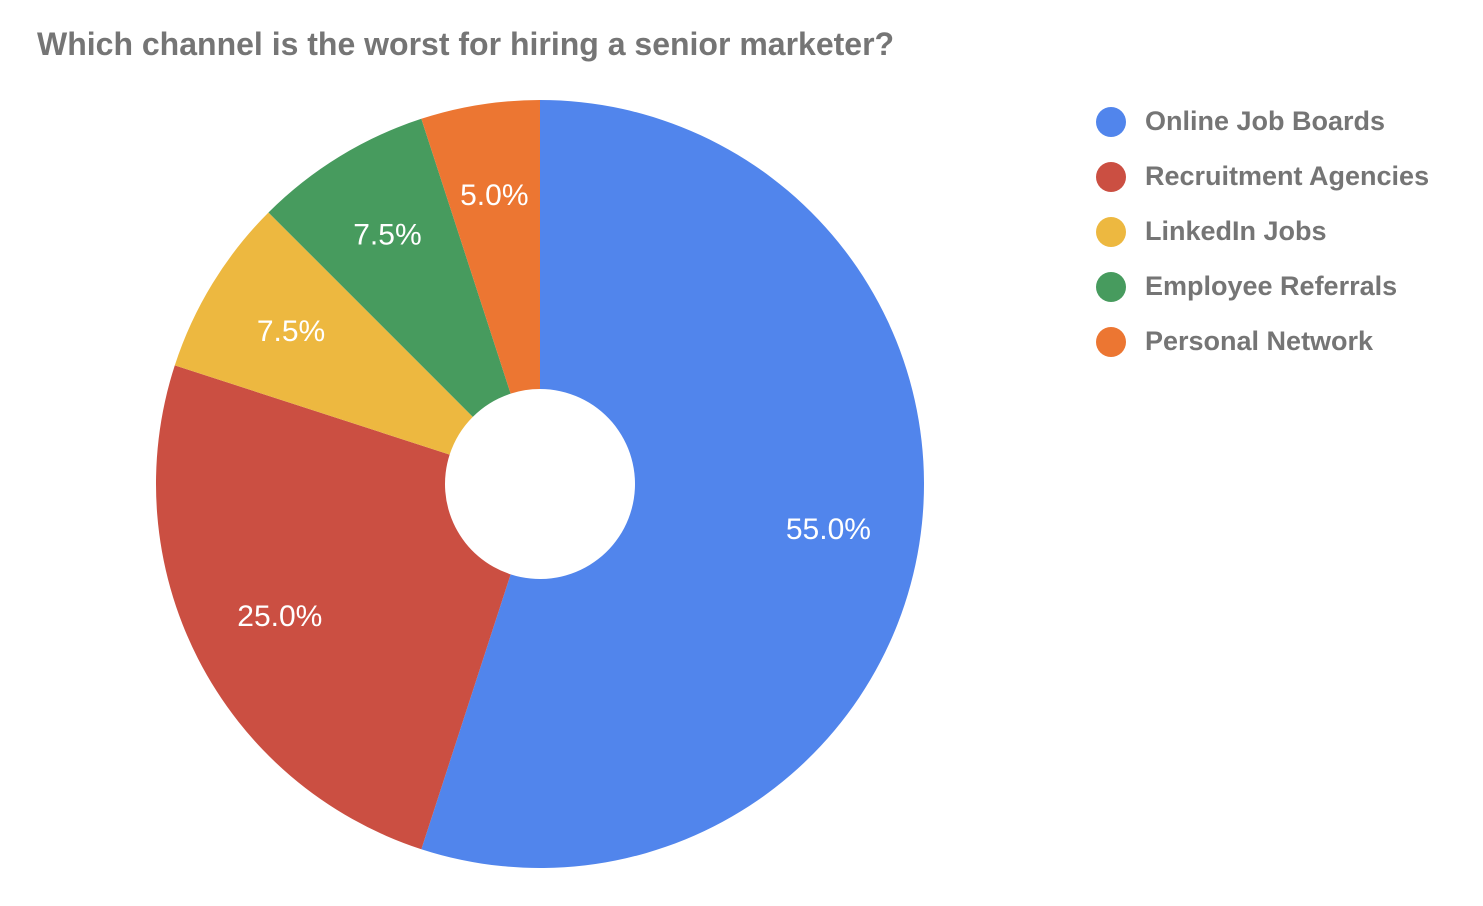  What do you see at coordinates (1287, 176) in the screenshot?
I see `legend-label: Recruitment Agencies` at bounding box center [1287, 176].